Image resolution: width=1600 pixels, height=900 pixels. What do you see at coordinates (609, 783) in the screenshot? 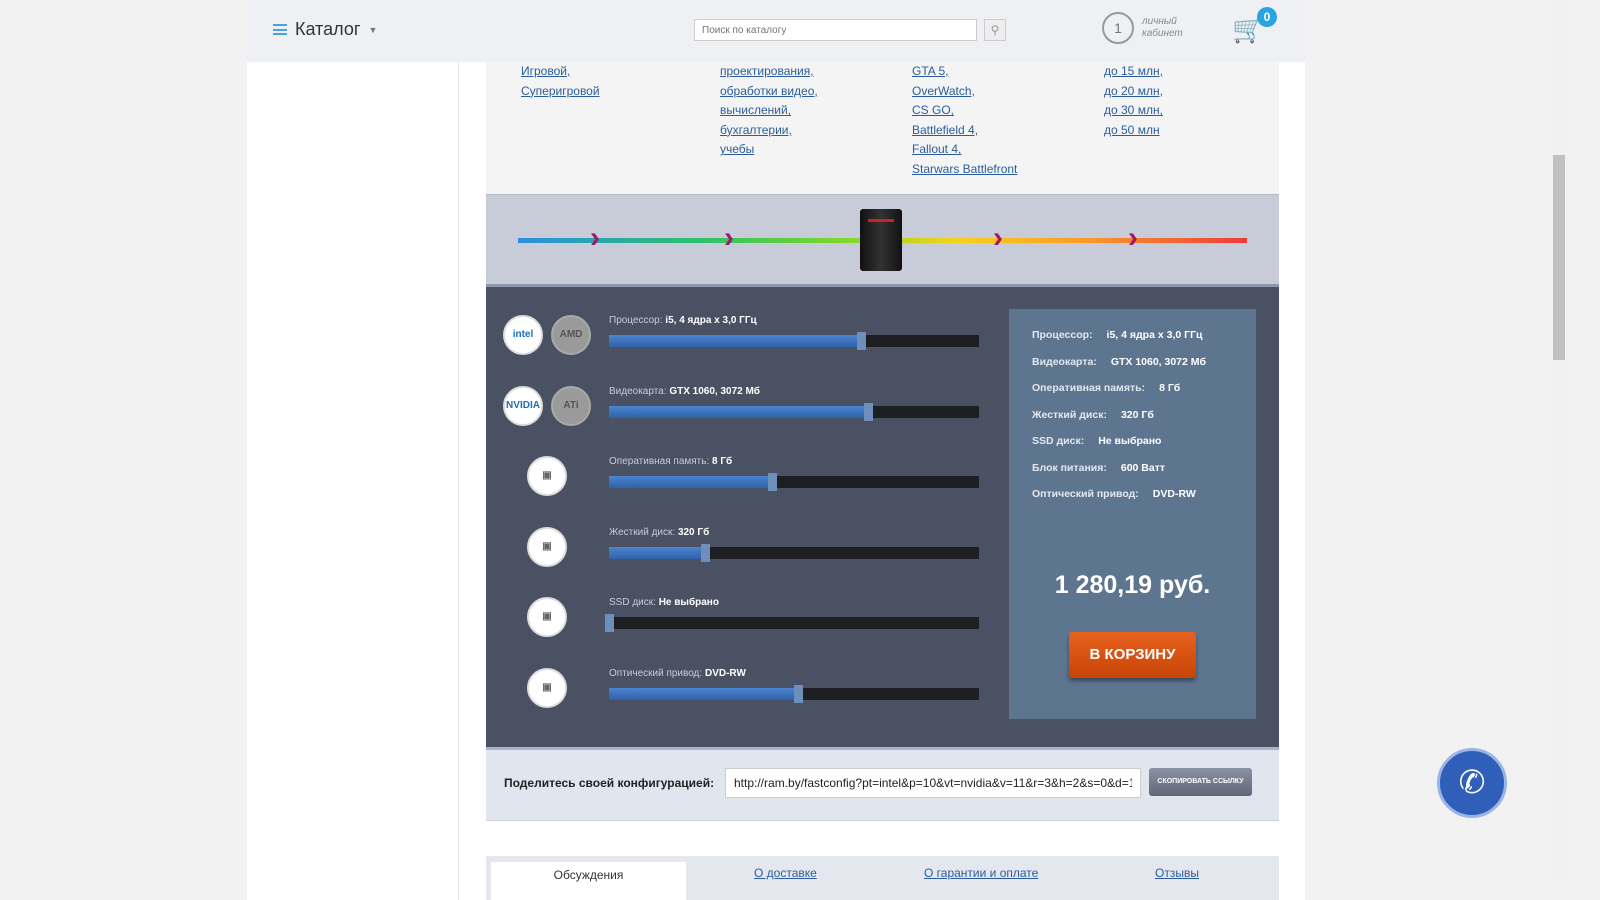
I see `share-label: Поделитесь своей конфигурацией:` at bounding box center [609, 783].